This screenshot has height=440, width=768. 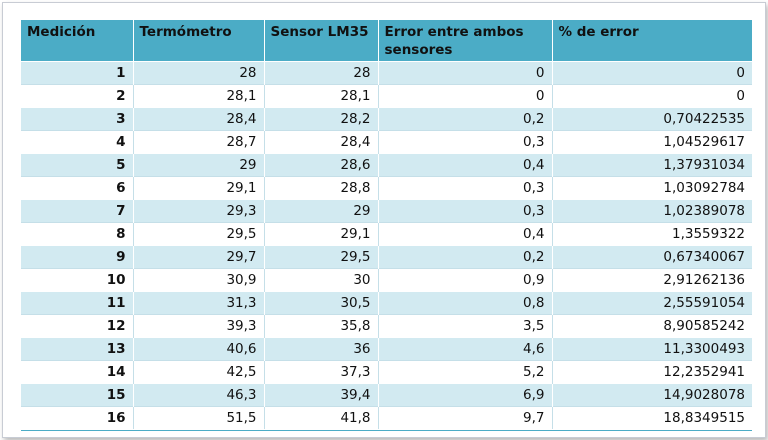 What do you see at coordinates (77, 326) in the screenshot?
I see `medicion-cell: 12` at bounding box center [77, 326].